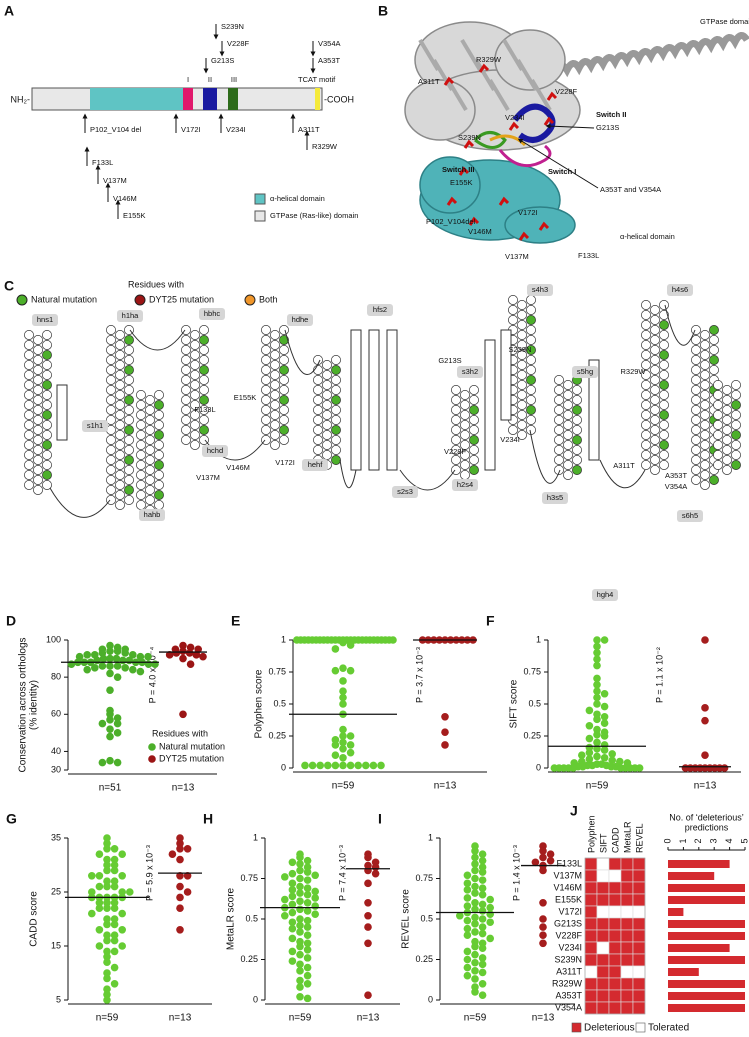  Describe the element at coordinates (510, 439) in the screenshot. I see `label: V234I` at that location.